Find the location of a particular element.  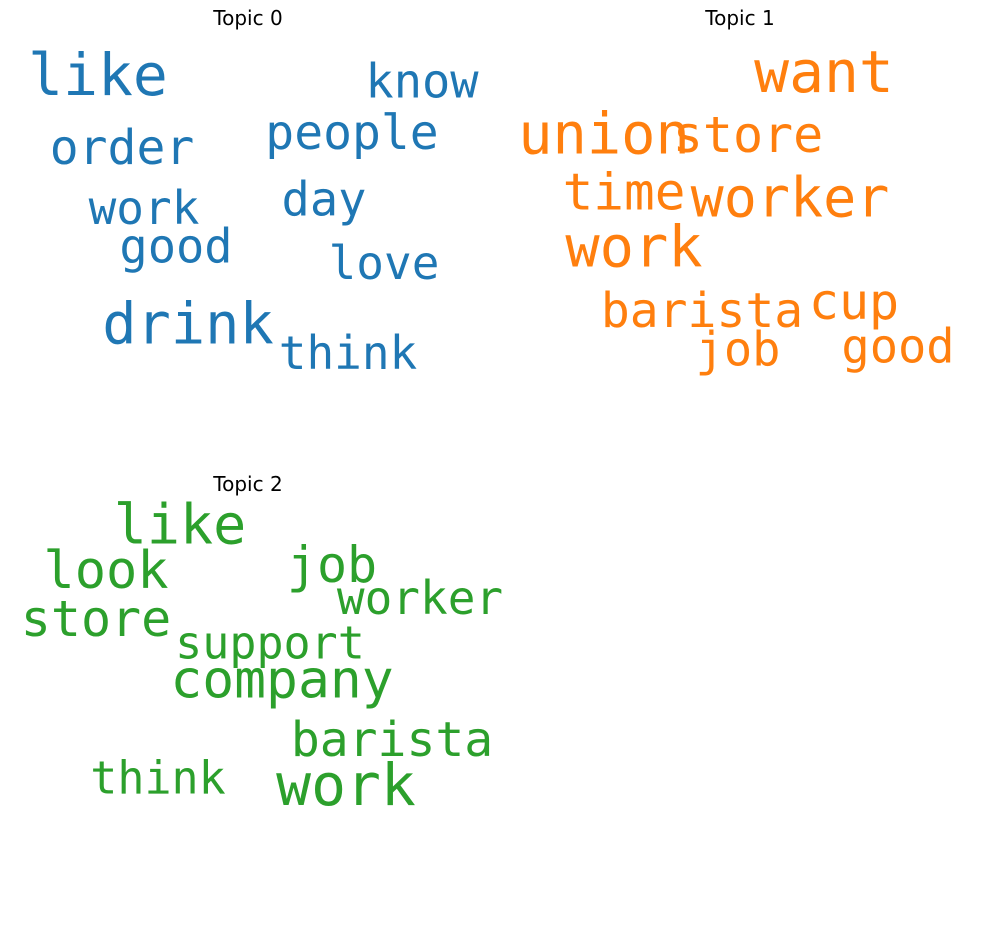

word-people: people is located at coordinates (352, 133).